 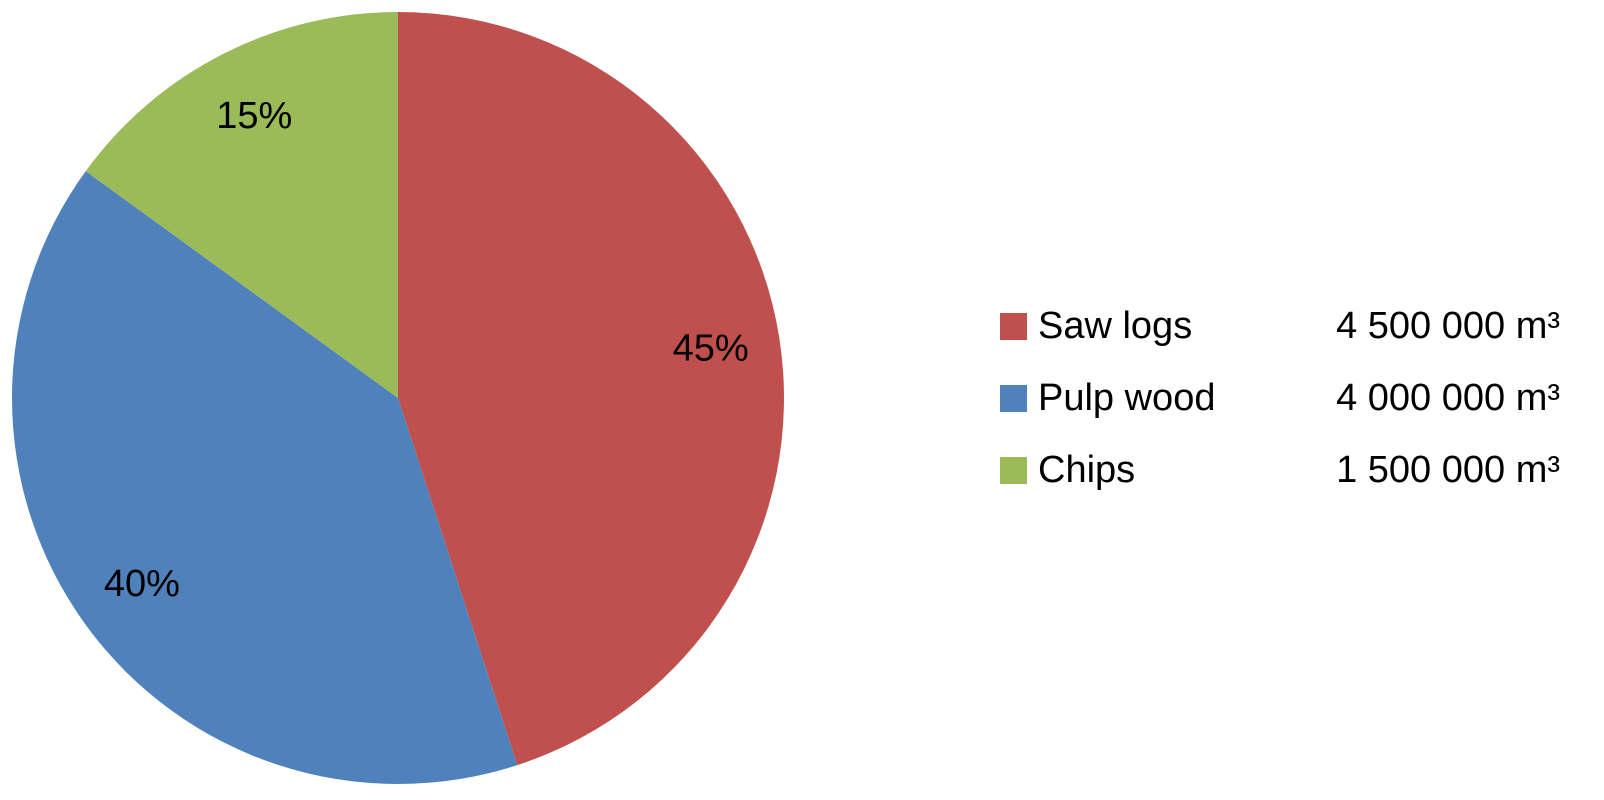 What do you see at coordinates (1448, 470) in the screenshot?
I see `legend-volume-chips: 1 500 000 m³` at bounding box center [1448, 470].